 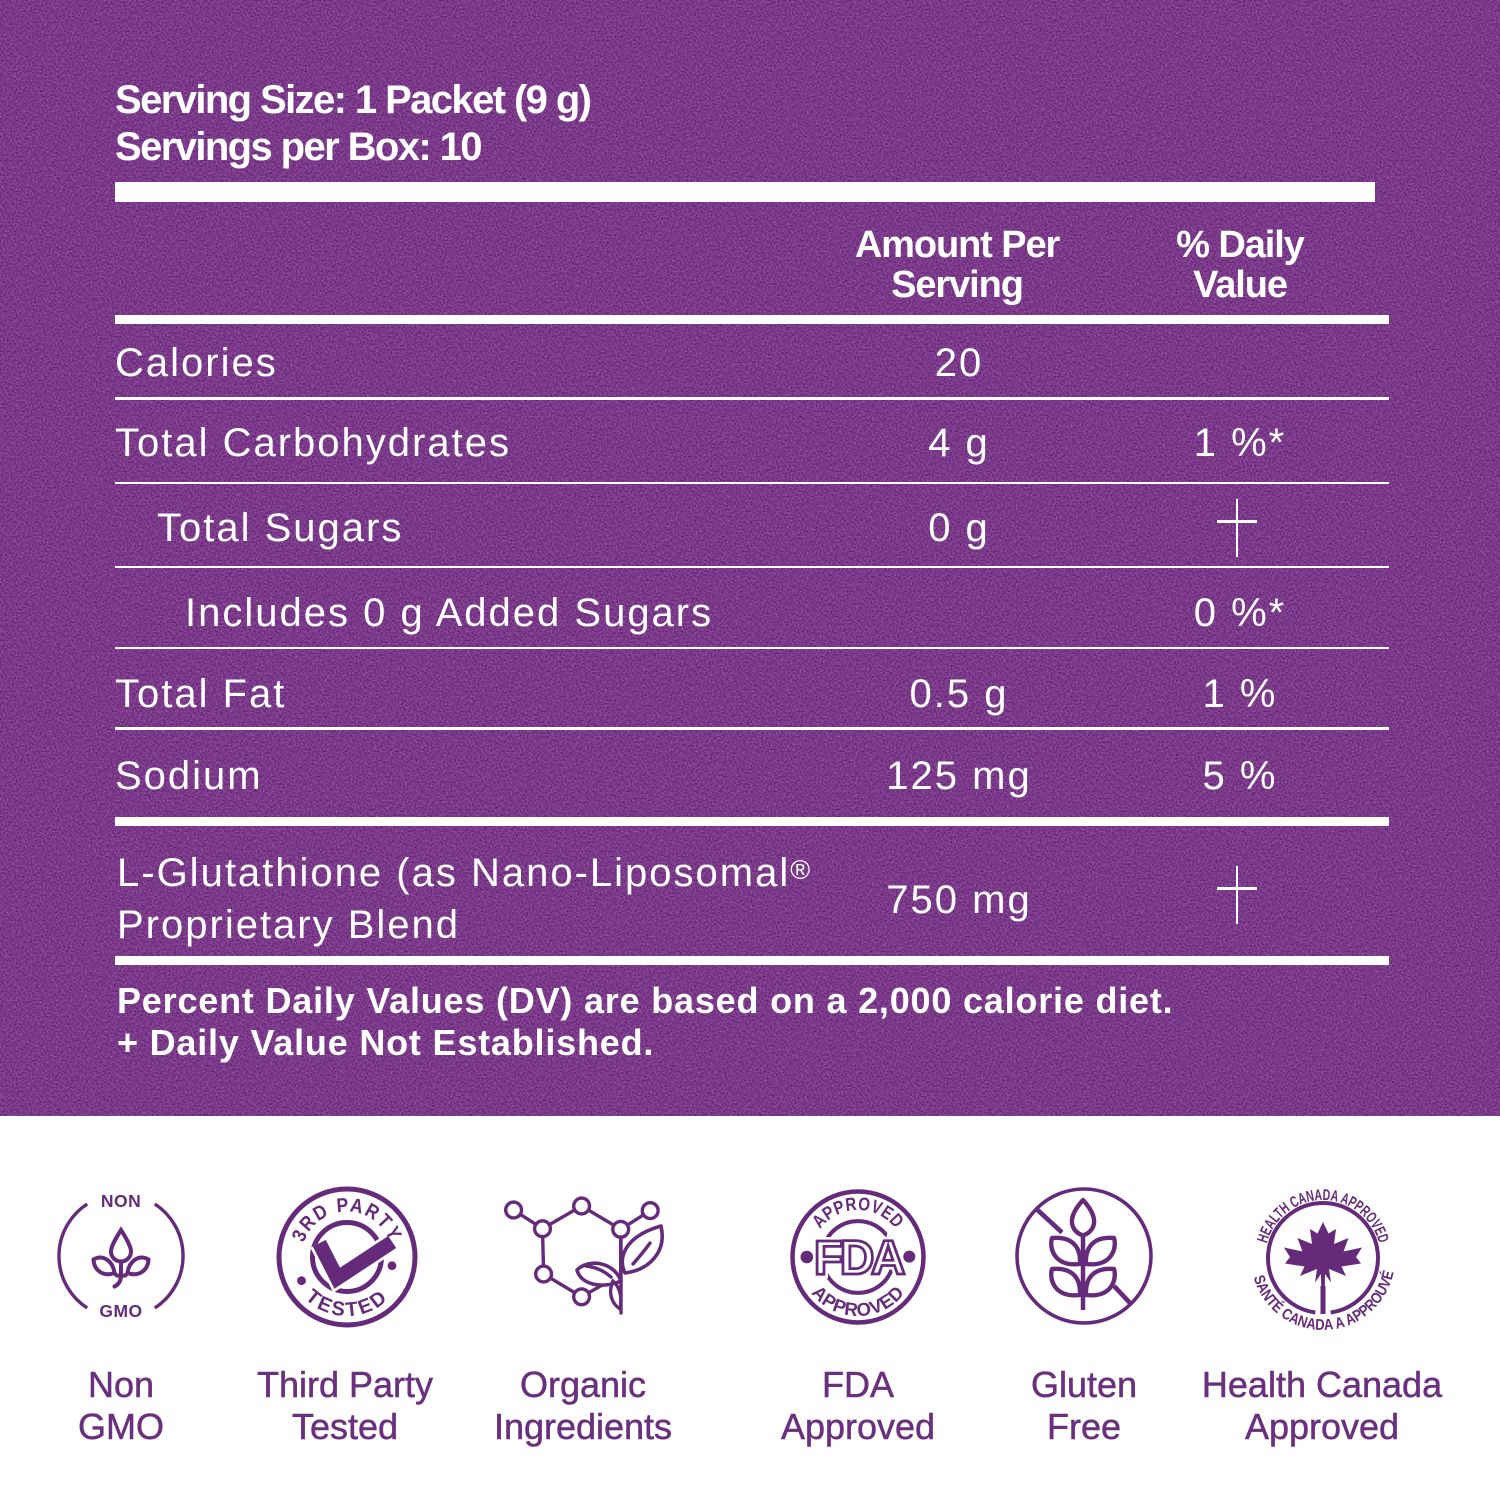 I want to click on svg-text: GMO, so click(x=120, y=1311).